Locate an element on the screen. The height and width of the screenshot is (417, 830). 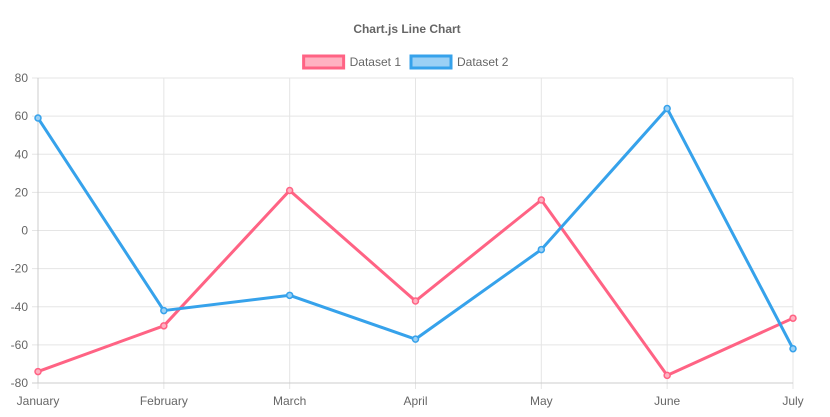
y-tick-label: 0 is located at coordinates (24, 231).